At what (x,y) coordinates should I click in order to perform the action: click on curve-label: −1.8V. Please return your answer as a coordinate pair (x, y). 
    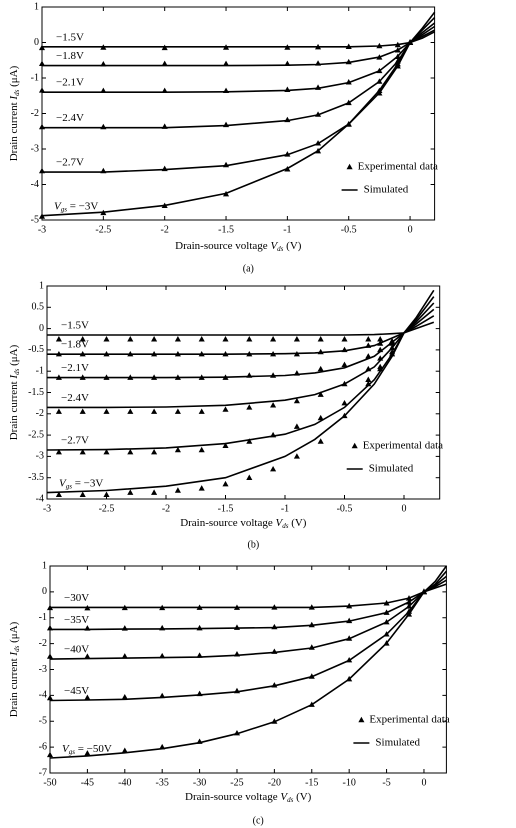
    Looking at the image, I should click on (75, 345).